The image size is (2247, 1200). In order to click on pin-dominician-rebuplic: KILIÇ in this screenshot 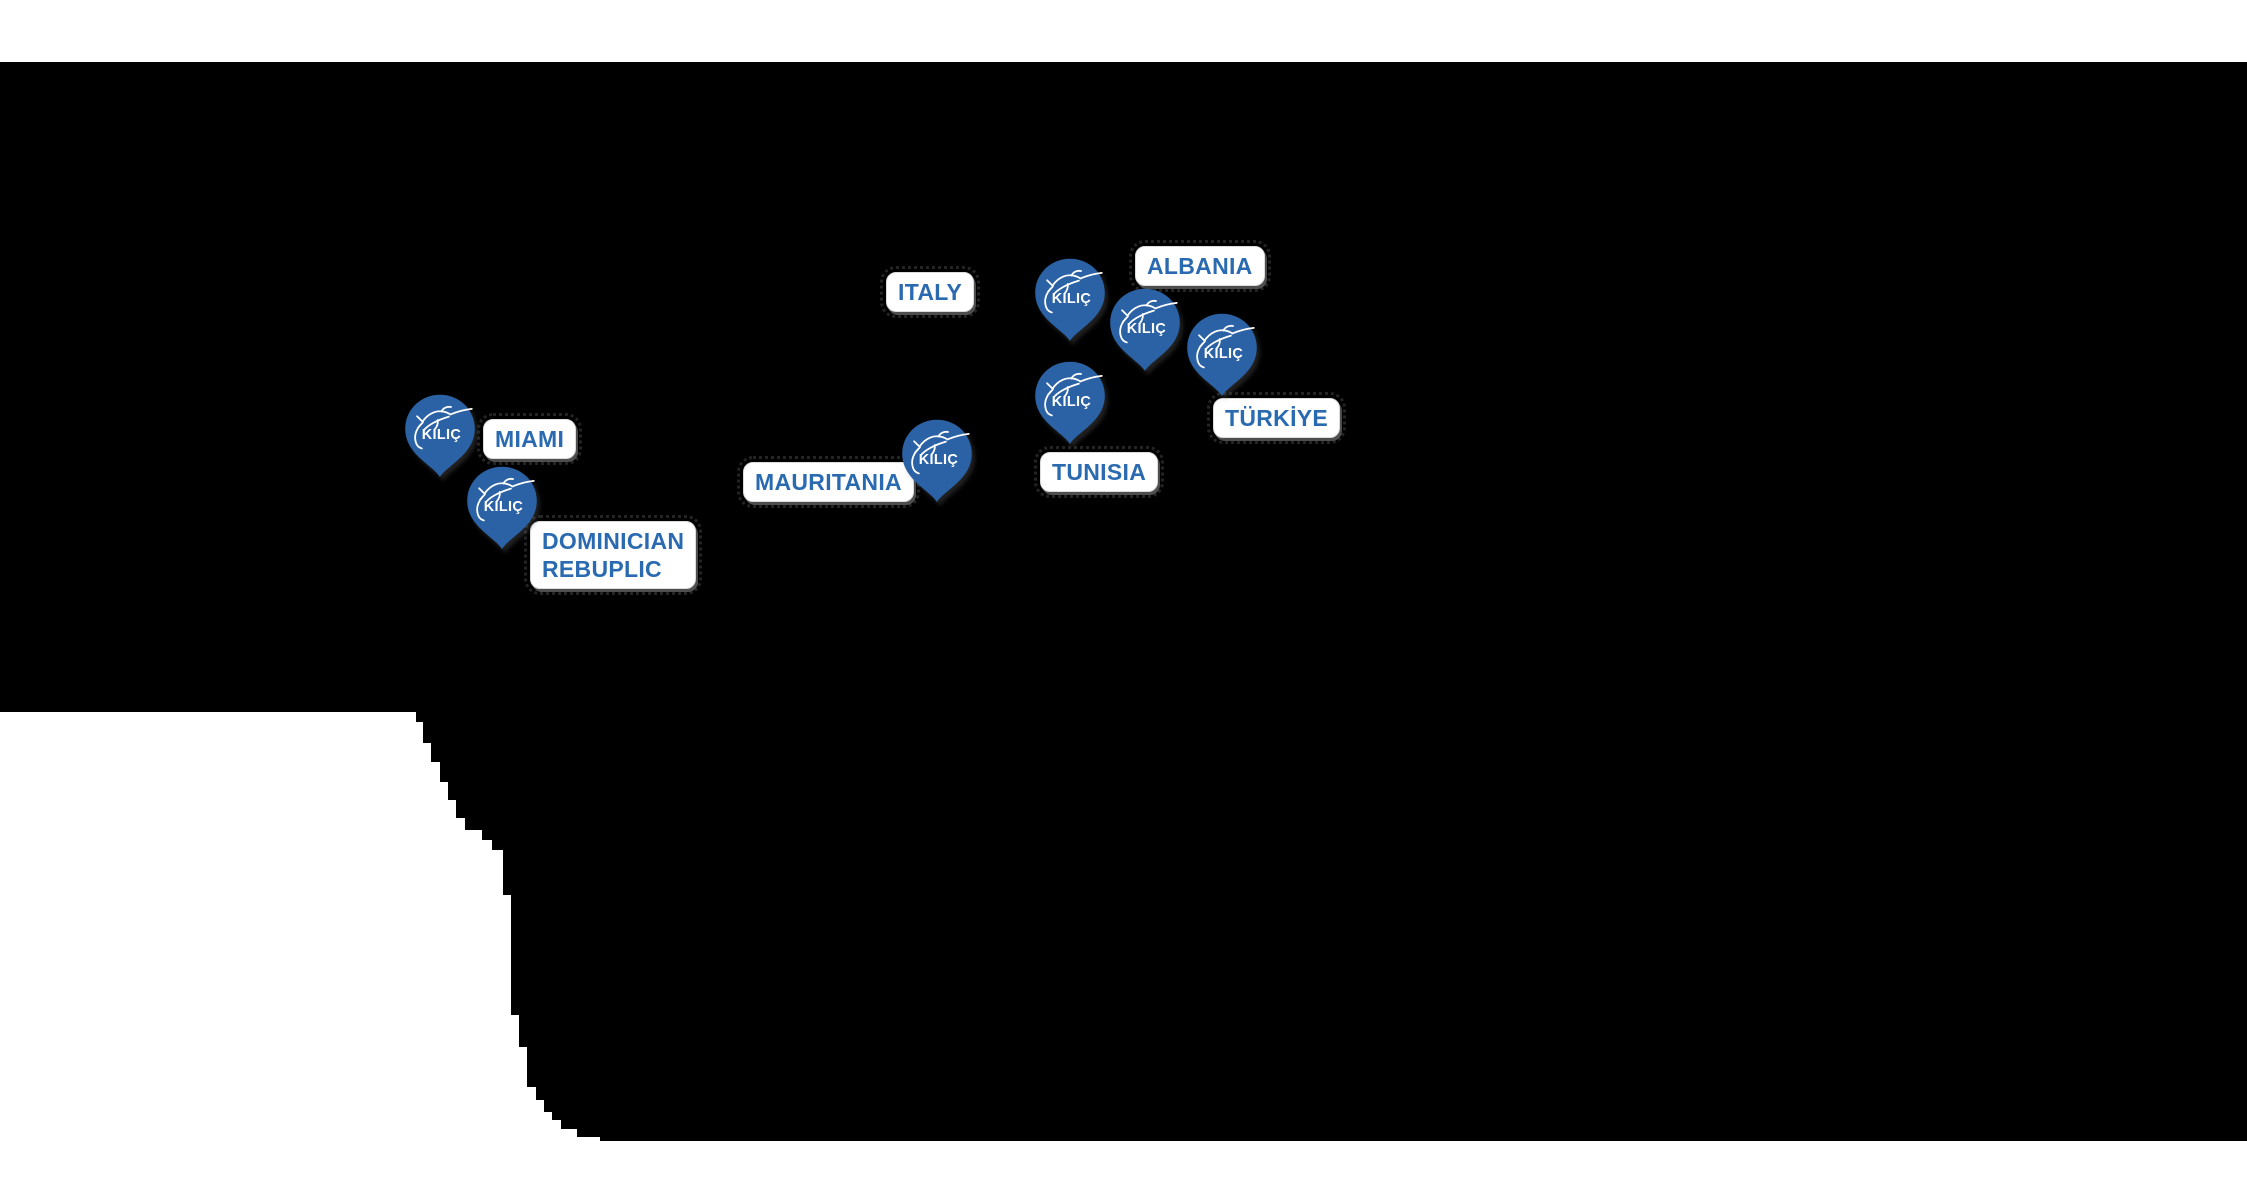, I will do `click(502, 507)`.